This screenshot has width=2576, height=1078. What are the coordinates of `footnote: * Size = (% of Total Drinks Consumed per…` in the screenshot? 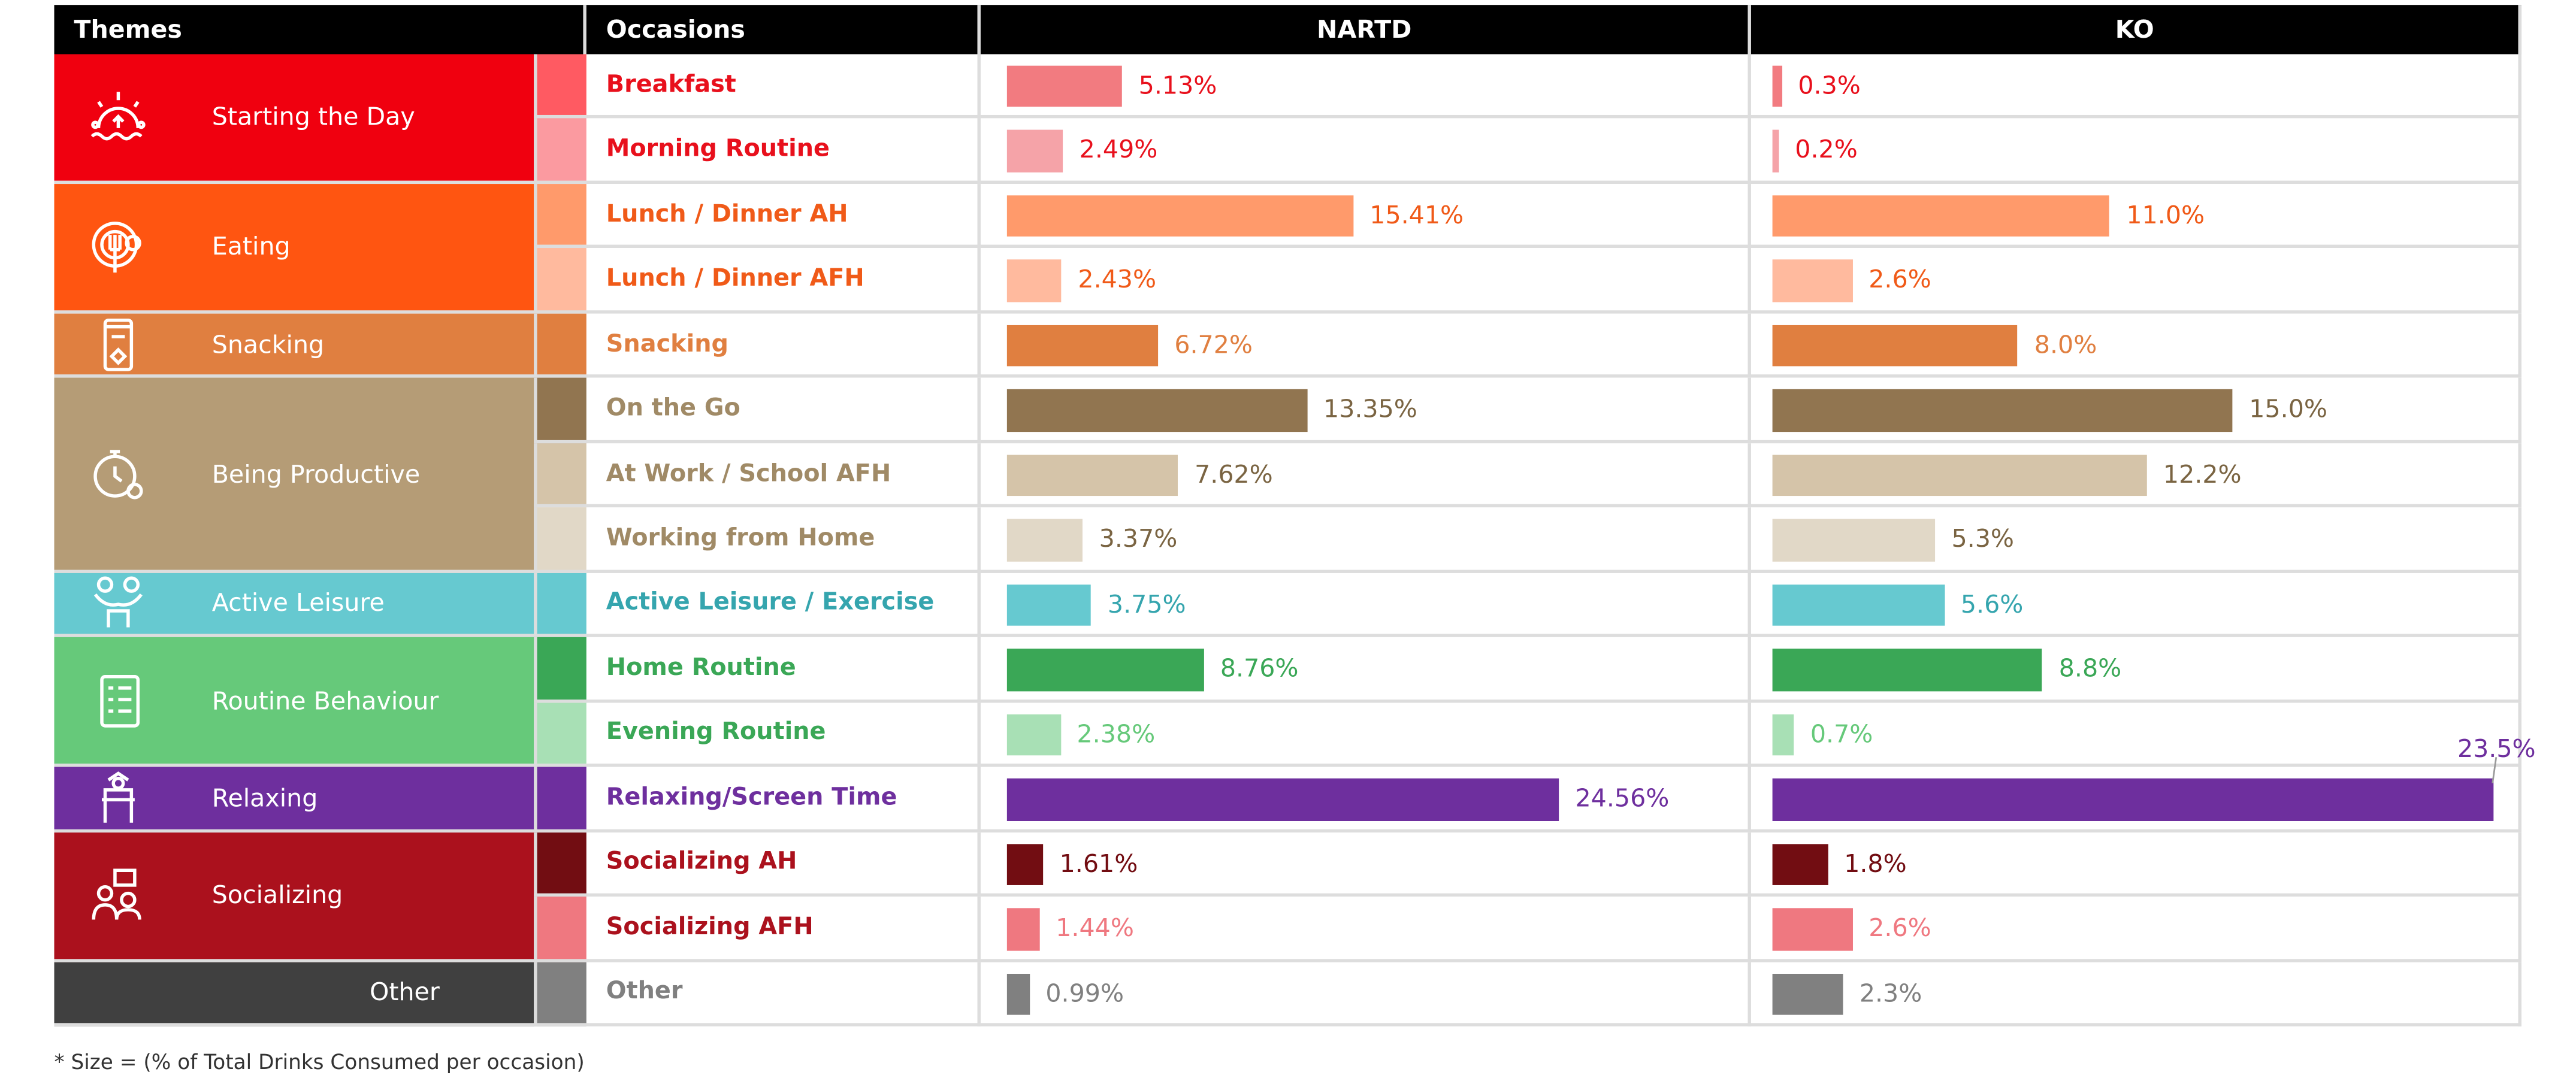 It's located at (319, 1062).